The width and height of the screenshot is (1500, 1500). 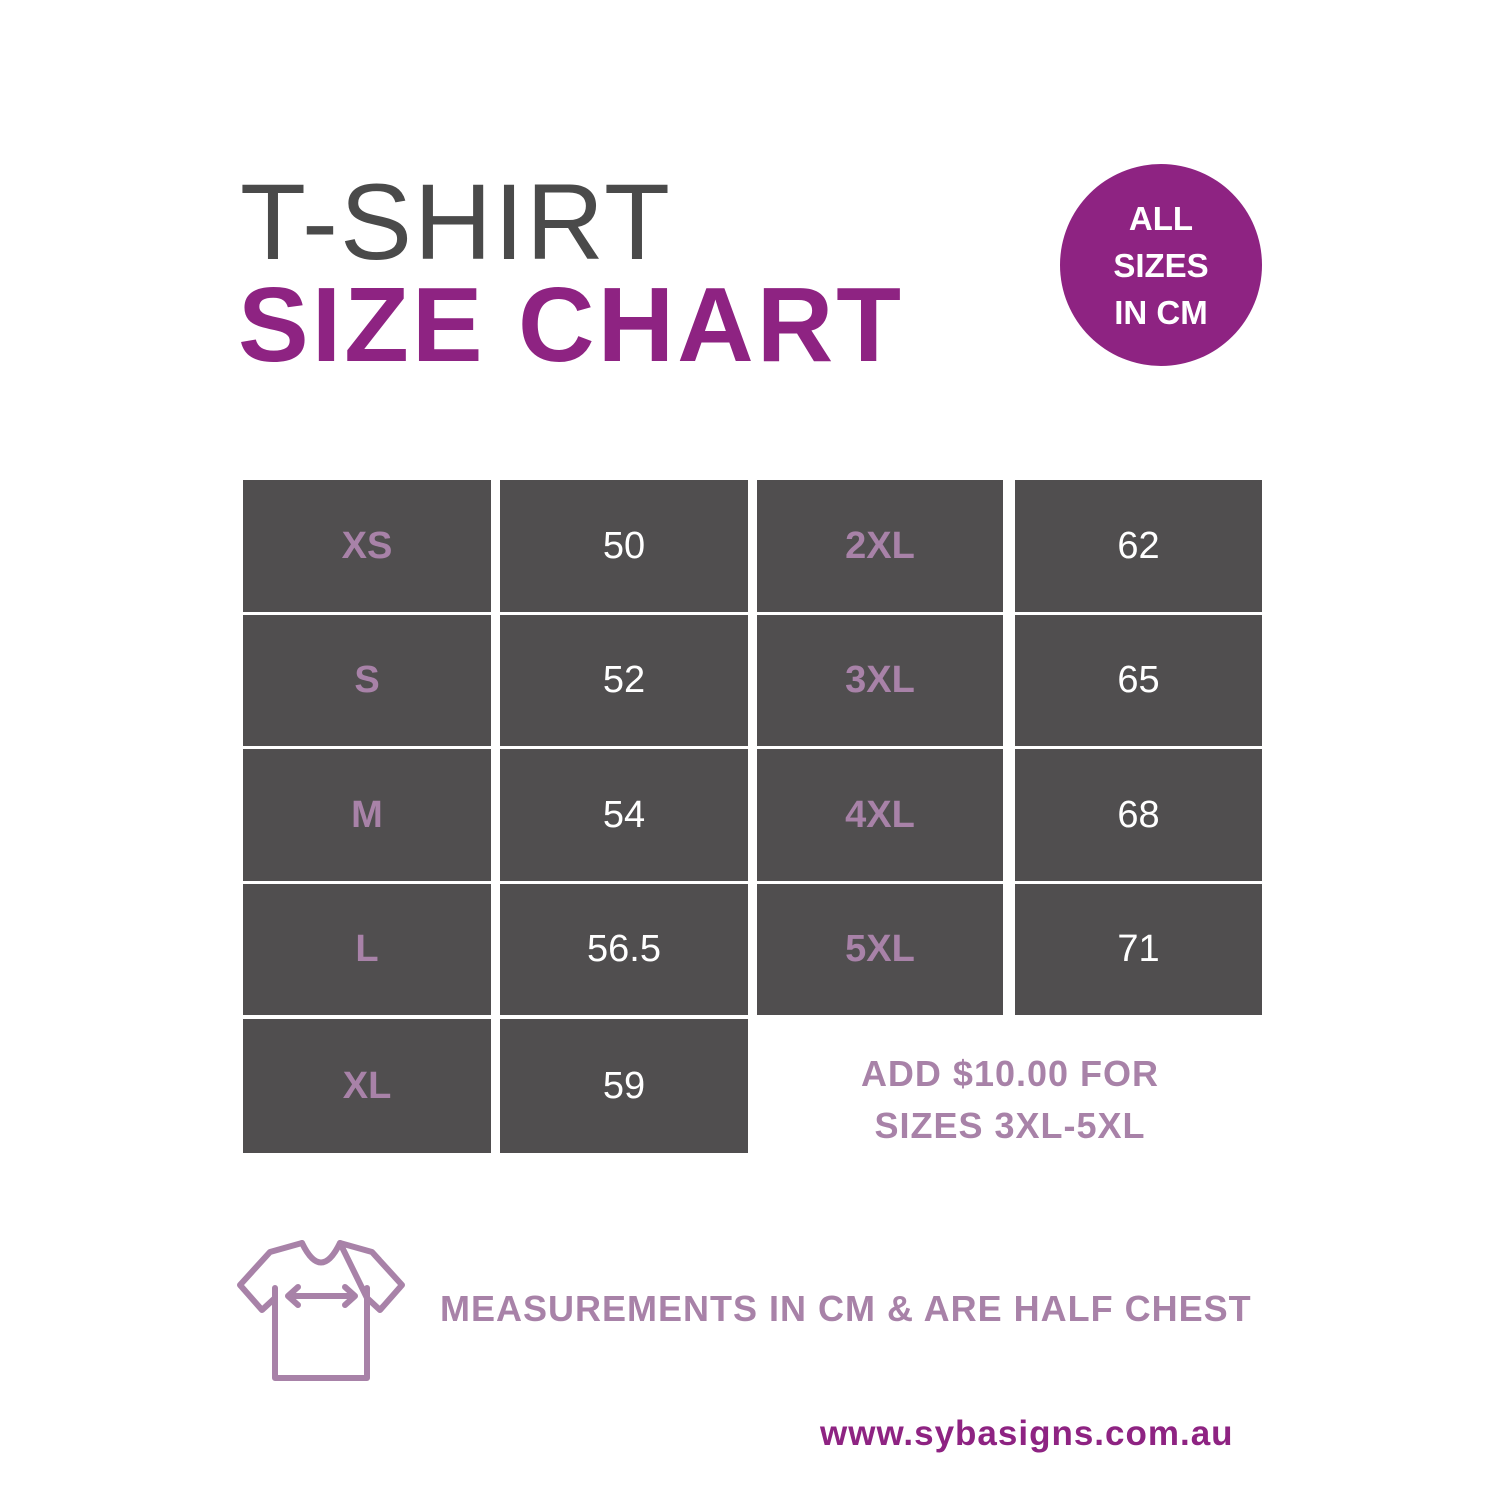 What do you see at coordinates (367, 949) in the screenshot?
I see `size-label-cell: L` at bounding box center [367, 949].